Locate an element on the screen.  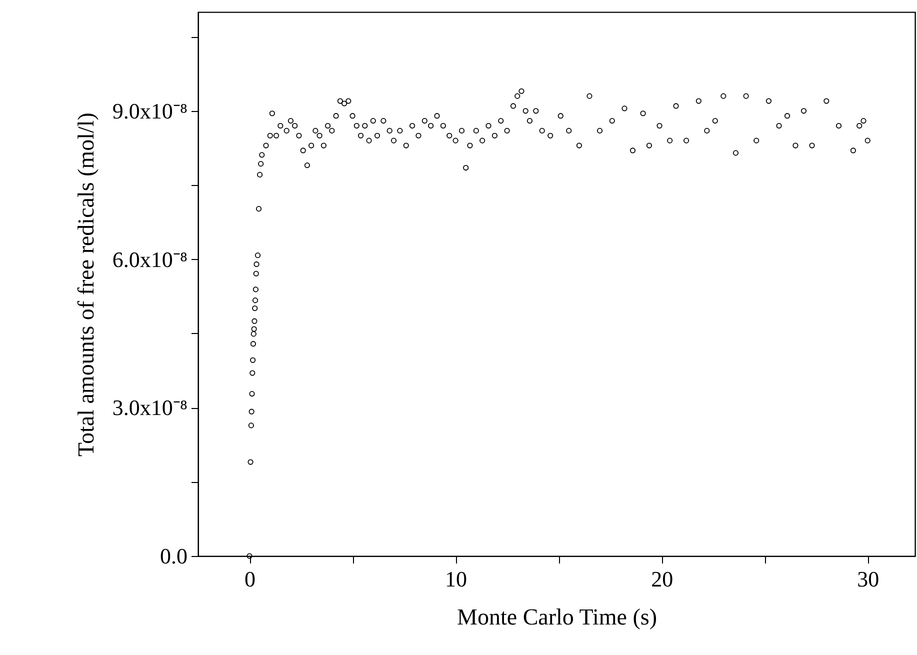
y-tick-label: 0.0 is located at coordinates (174, 556).